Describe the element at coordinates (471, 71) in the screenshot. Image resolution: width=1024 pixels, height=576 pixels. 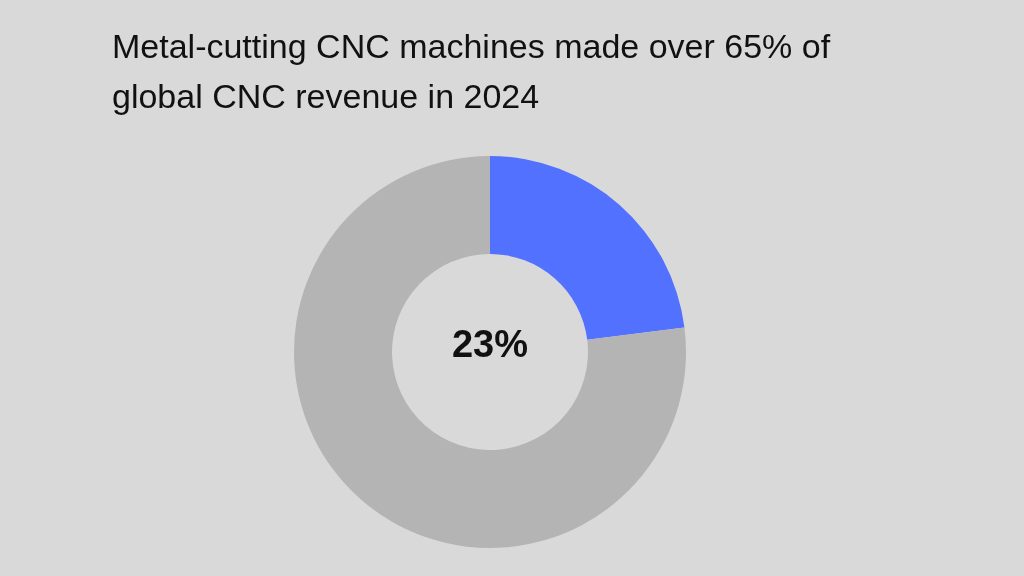
I see `chart-title: Metal-cutting CNC machines made over 65% of global CNC revenue in 2024` at that location.